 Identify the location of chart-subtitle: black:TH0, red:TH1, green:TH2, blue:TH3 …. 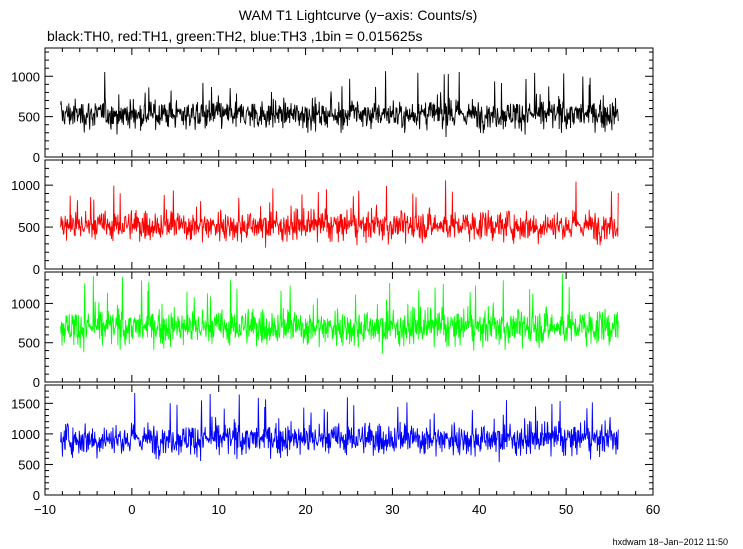
(234, 36).